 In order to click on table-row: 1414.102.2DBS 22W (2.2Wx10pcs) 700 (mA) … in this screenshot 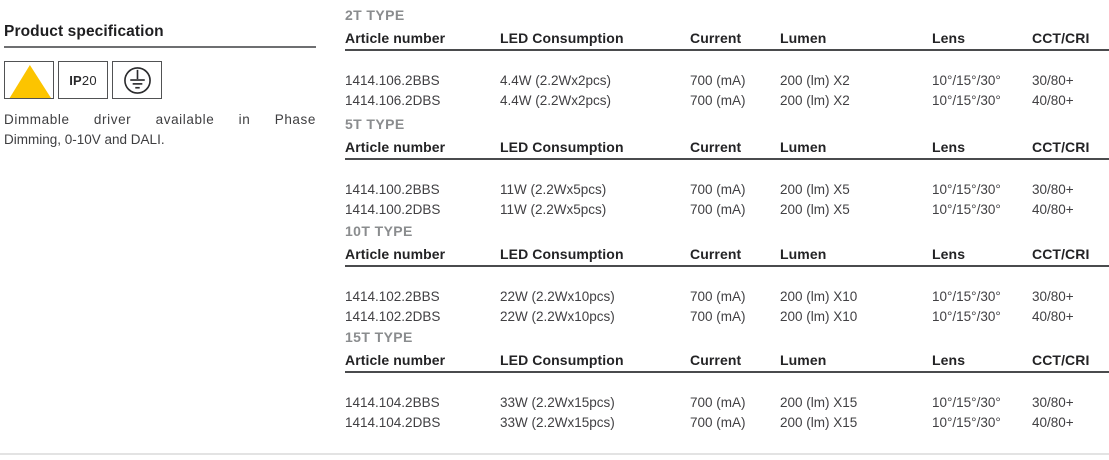, I will do `click(727, 314)`.